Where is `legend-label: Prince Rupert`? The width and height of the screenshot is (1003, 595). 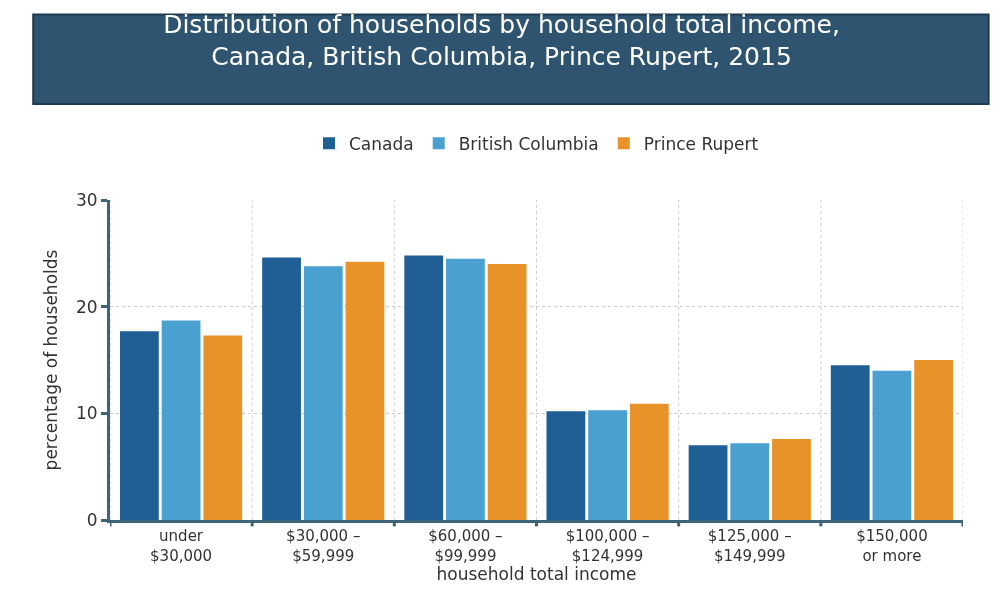 legend-label: Prince Rupert is located at coordinates (701, 143).